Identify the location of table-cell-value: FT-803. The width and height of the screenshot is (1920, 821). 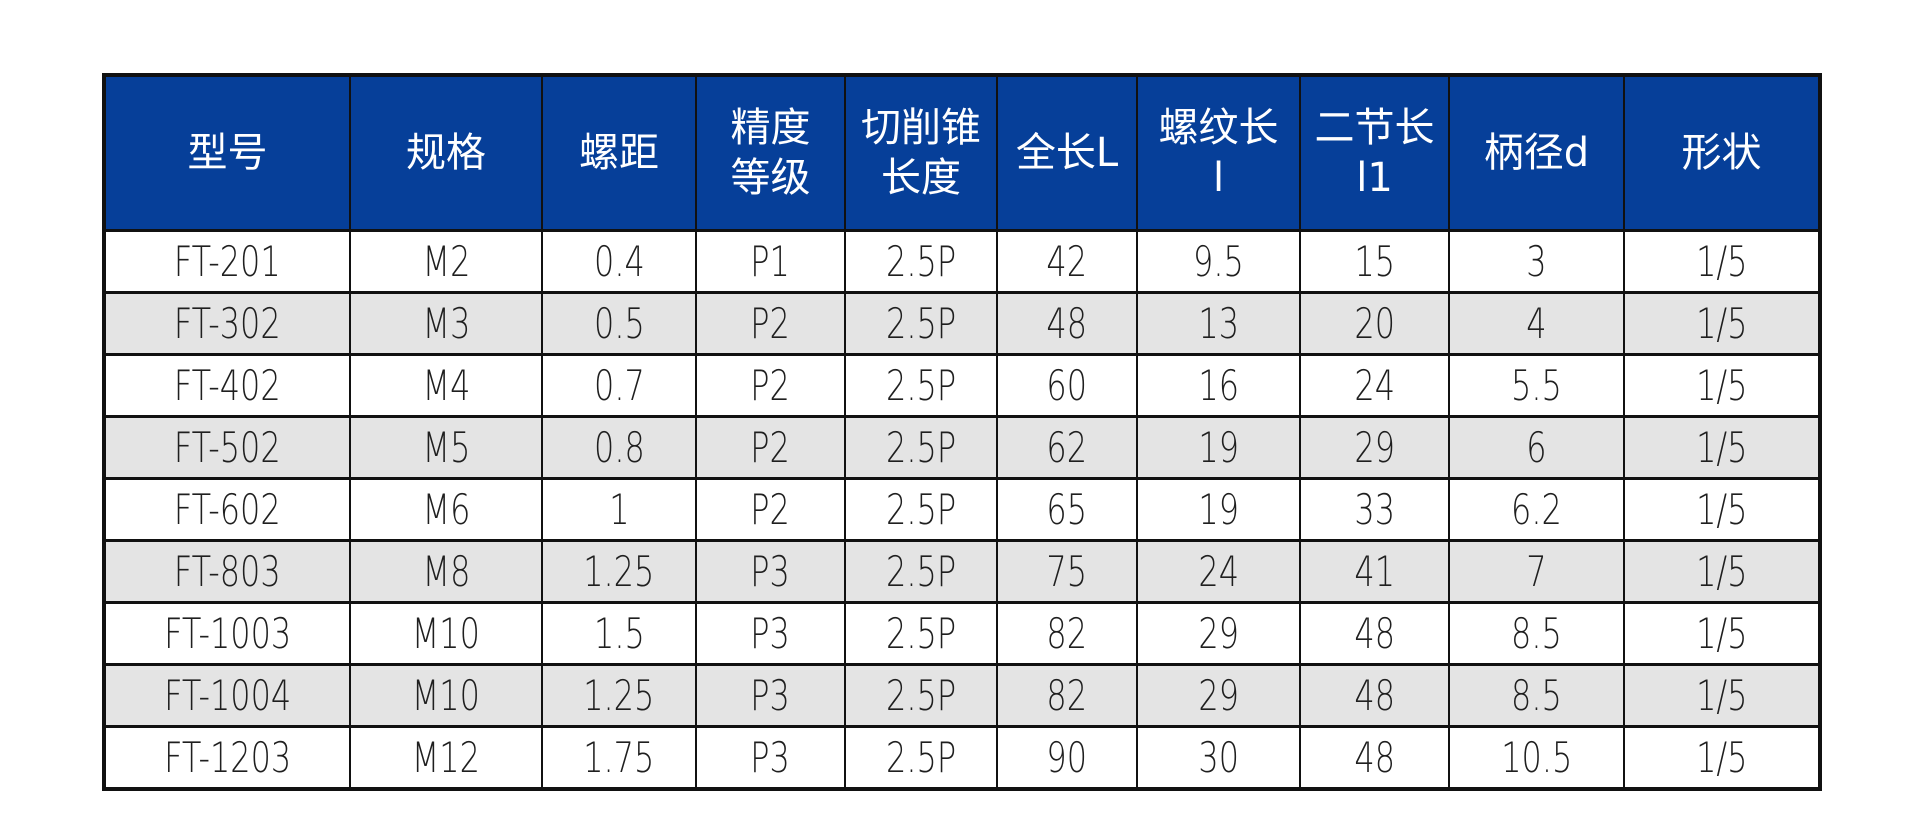
(227, 571).